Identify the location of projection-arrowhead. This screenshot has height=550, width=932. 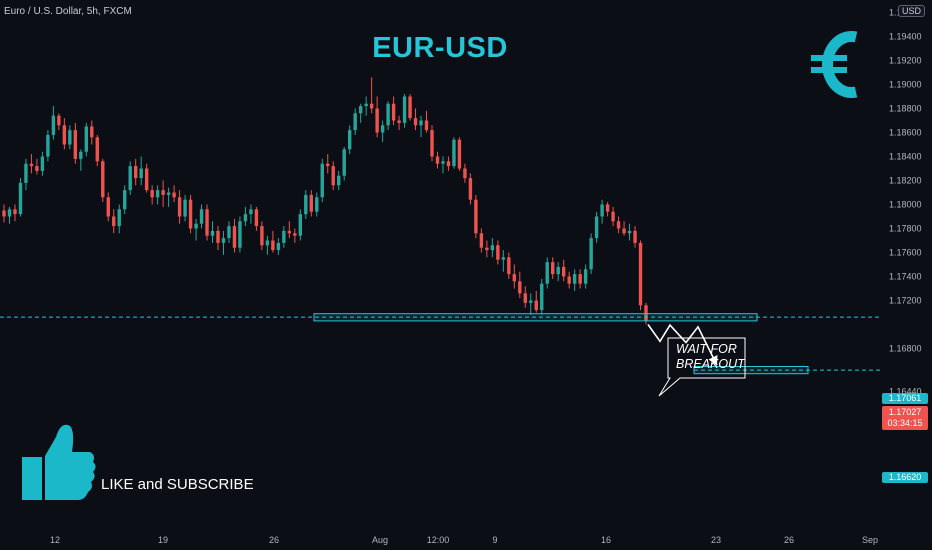
(713, 360).